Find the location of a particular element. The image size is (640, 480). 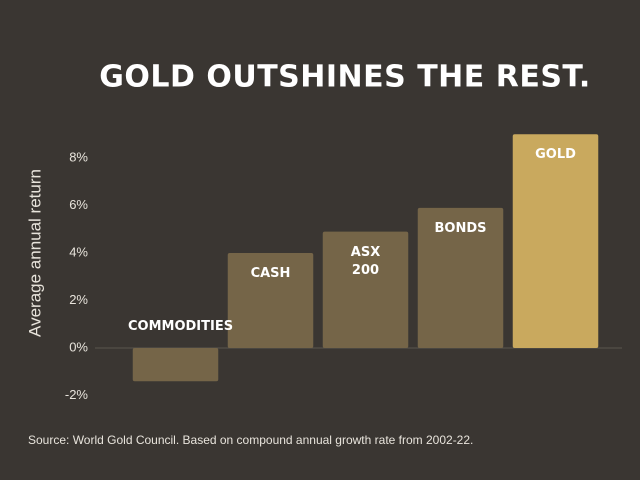

y-tick-label: 0% is located at coordinates (78, 346).